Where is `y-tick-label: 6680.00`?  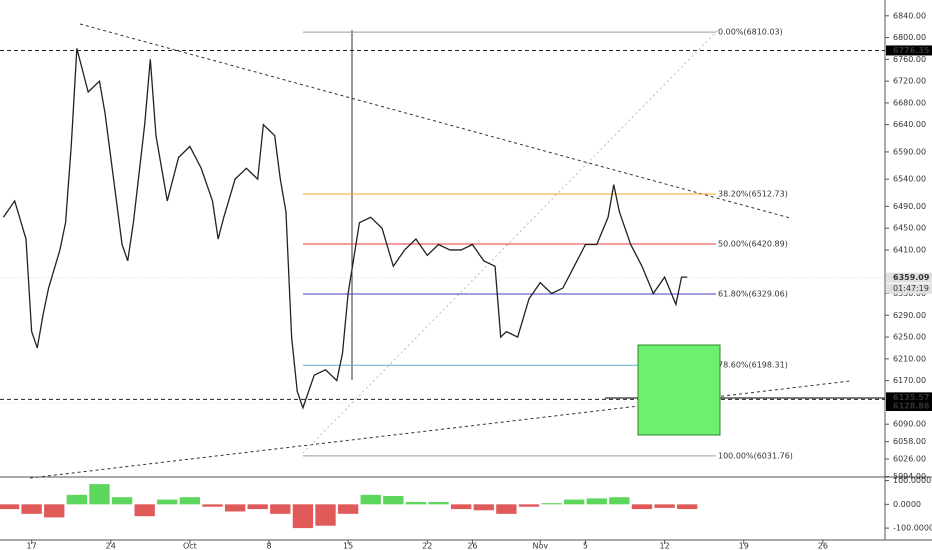 y-tick-label: 6680.00 is located at coordinates (909, 102).